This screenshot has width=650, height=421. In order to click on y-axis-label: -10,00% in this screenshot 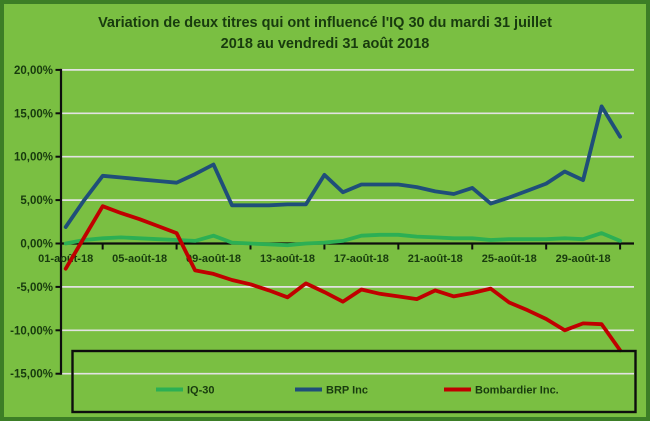, I will do `click(31, 331)`.